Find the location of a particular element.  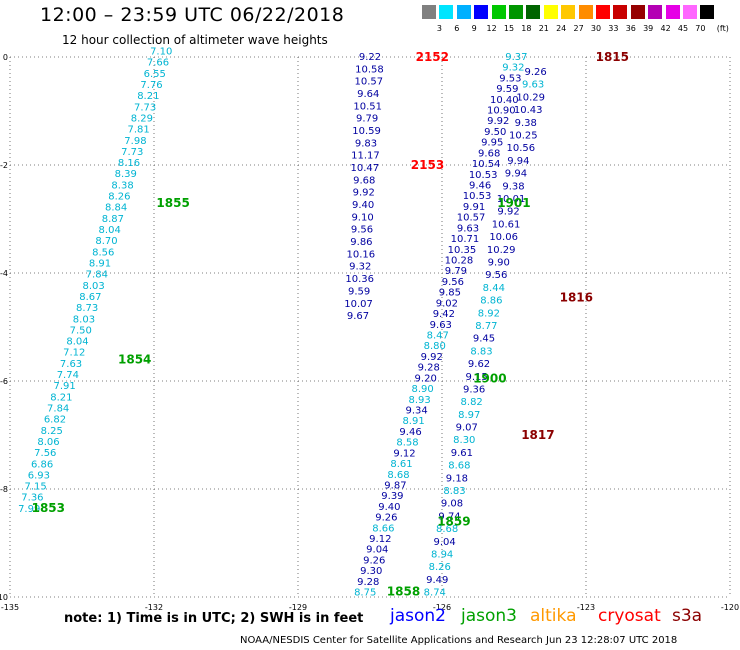

track-a-value-label: 6.82 is located at coordinates (55, 420).